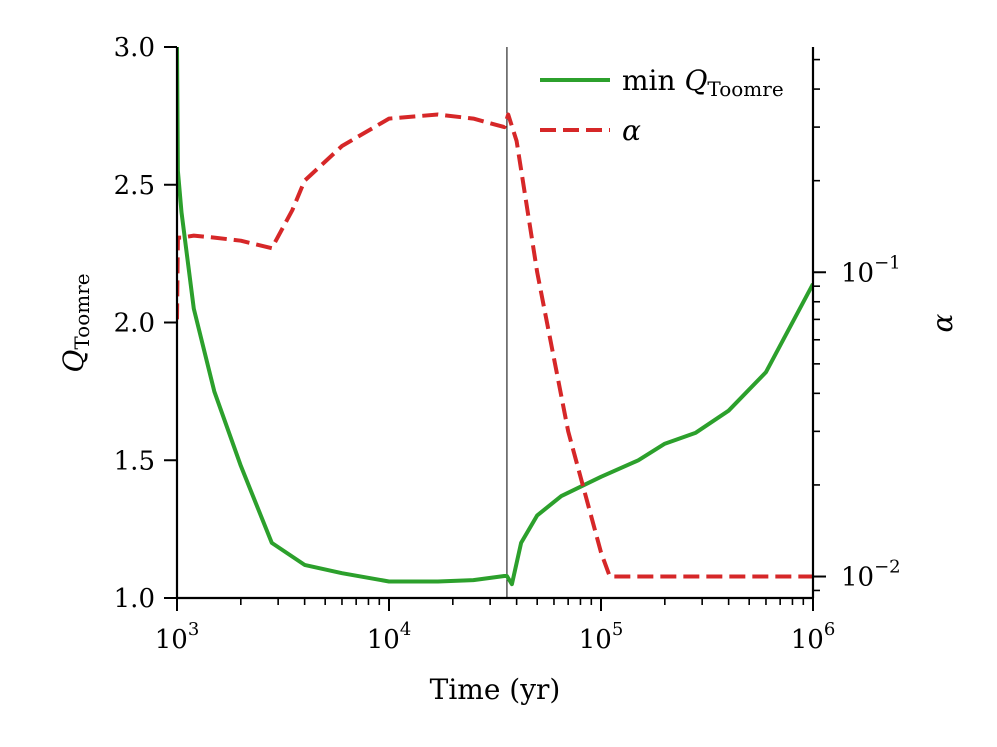  Describe the element at coordinates (871, 270) in the screenshot. I see `y-right-tick-label: 10⁻¹` at that location.